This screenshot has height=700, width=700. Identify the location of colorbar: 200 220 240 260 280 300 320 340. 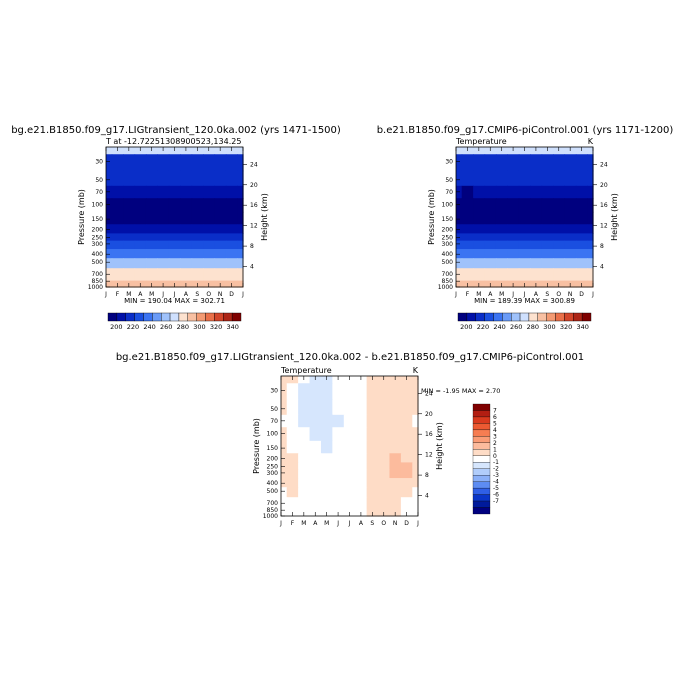
(174, 321).